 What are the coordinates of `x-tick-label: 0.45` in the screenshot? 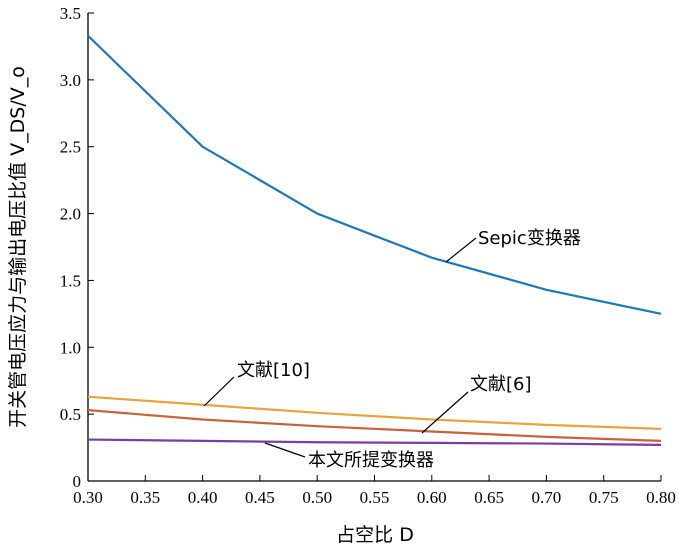 It's located at (260, 497).